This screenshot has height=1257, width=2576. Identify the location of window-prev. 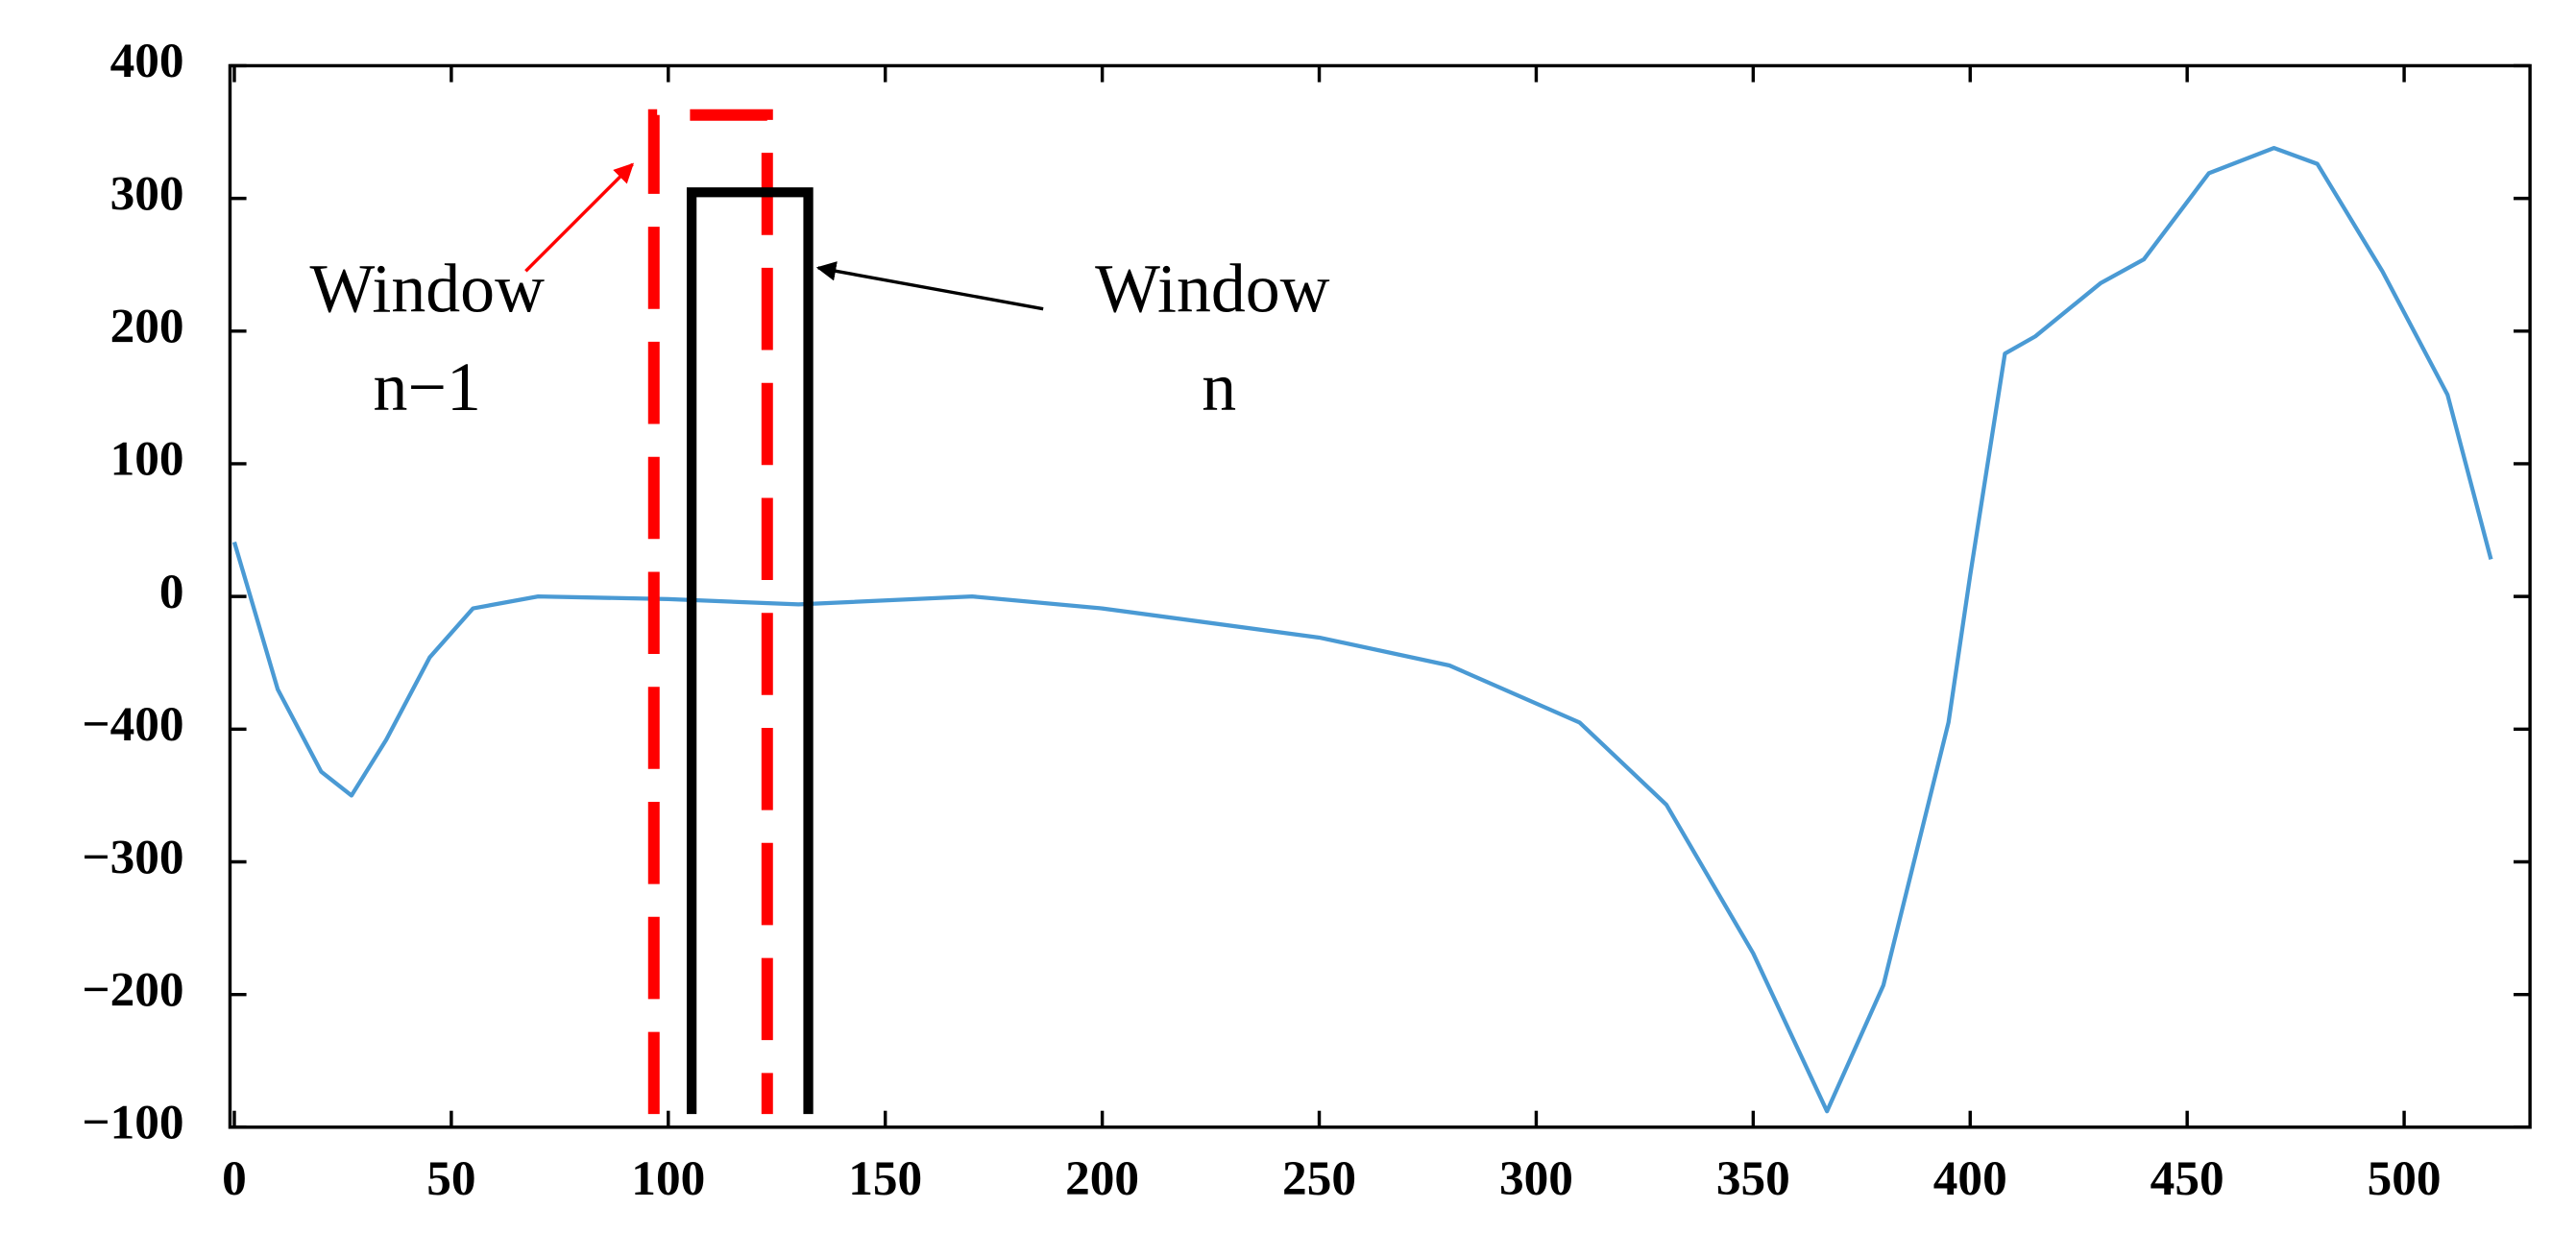
(710, 612).